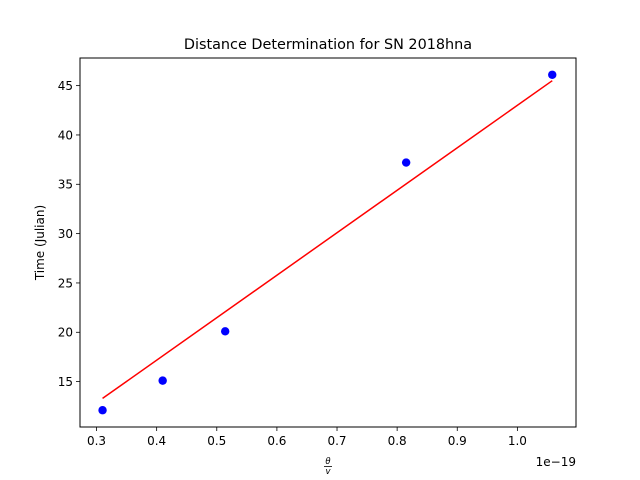  What do you see at coordinates (328, 45) in the screenshot?
I see `chart-title: Distance Determination for SN 2018hna` at bounding box center [328, 45].